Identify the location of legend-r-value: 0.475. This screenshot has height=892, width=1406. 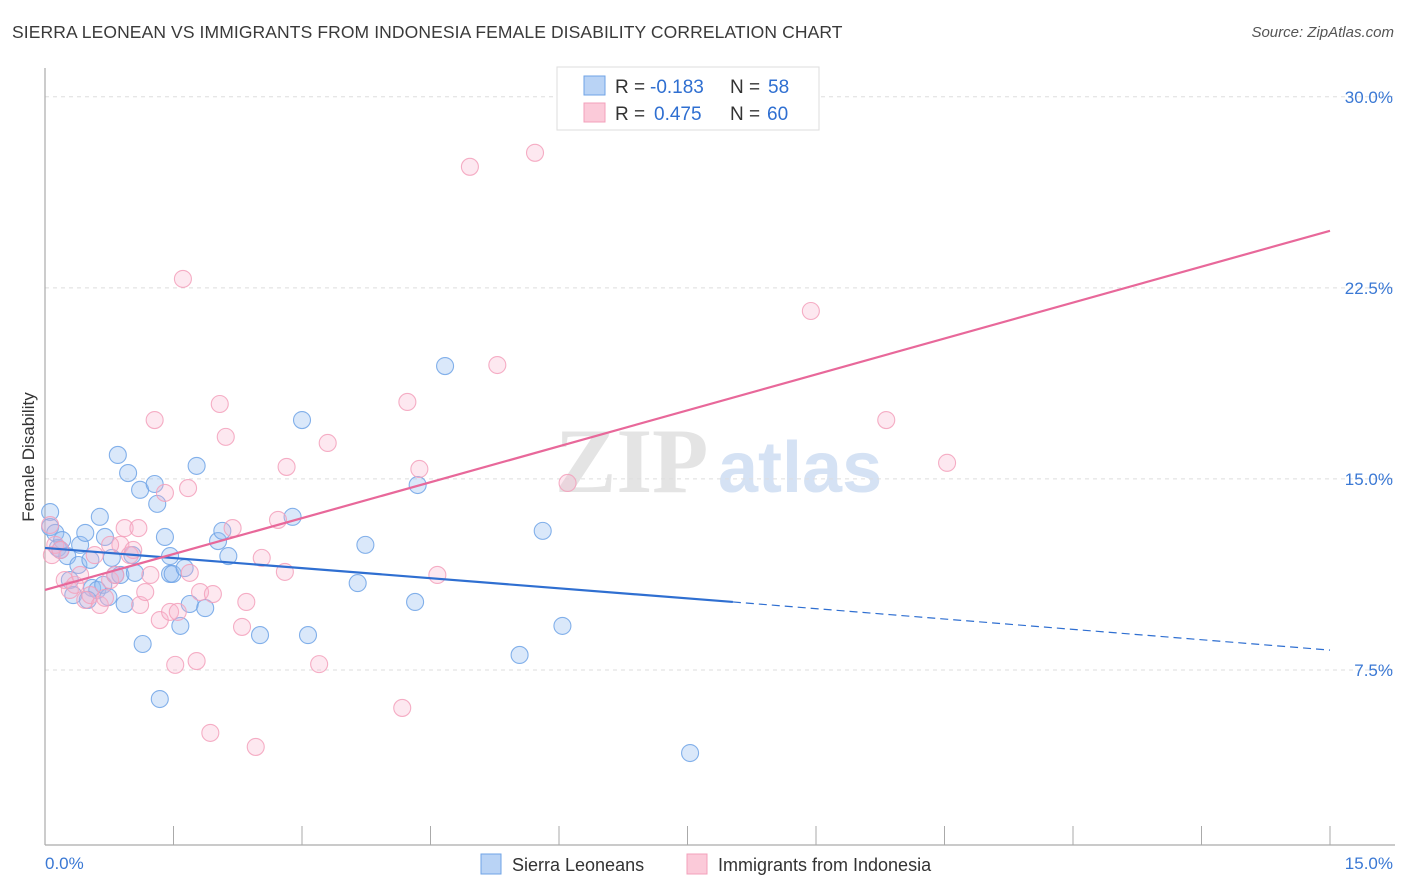
(678, 114).